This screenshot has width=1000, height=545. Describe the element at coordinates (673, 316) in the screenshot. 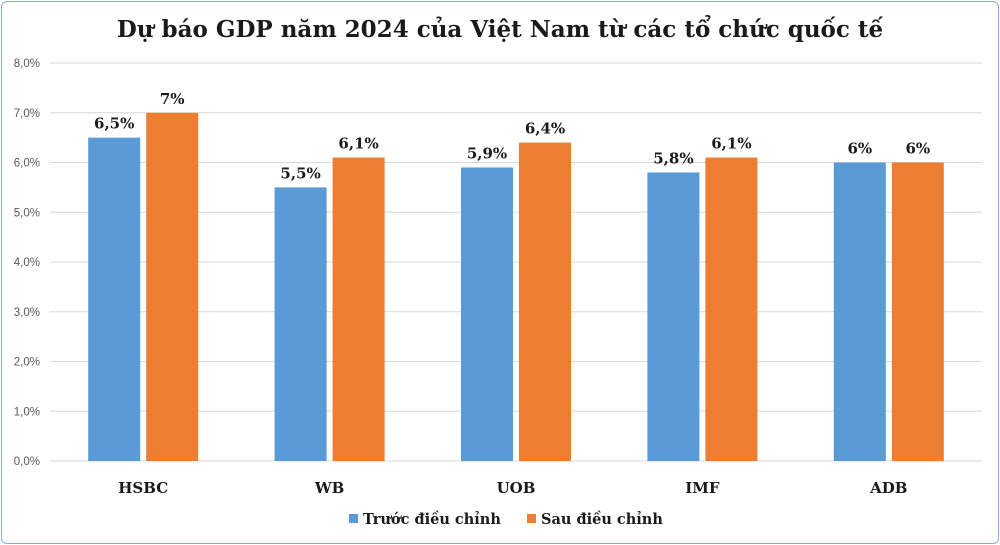

I see `bar-before-imf` at that location.